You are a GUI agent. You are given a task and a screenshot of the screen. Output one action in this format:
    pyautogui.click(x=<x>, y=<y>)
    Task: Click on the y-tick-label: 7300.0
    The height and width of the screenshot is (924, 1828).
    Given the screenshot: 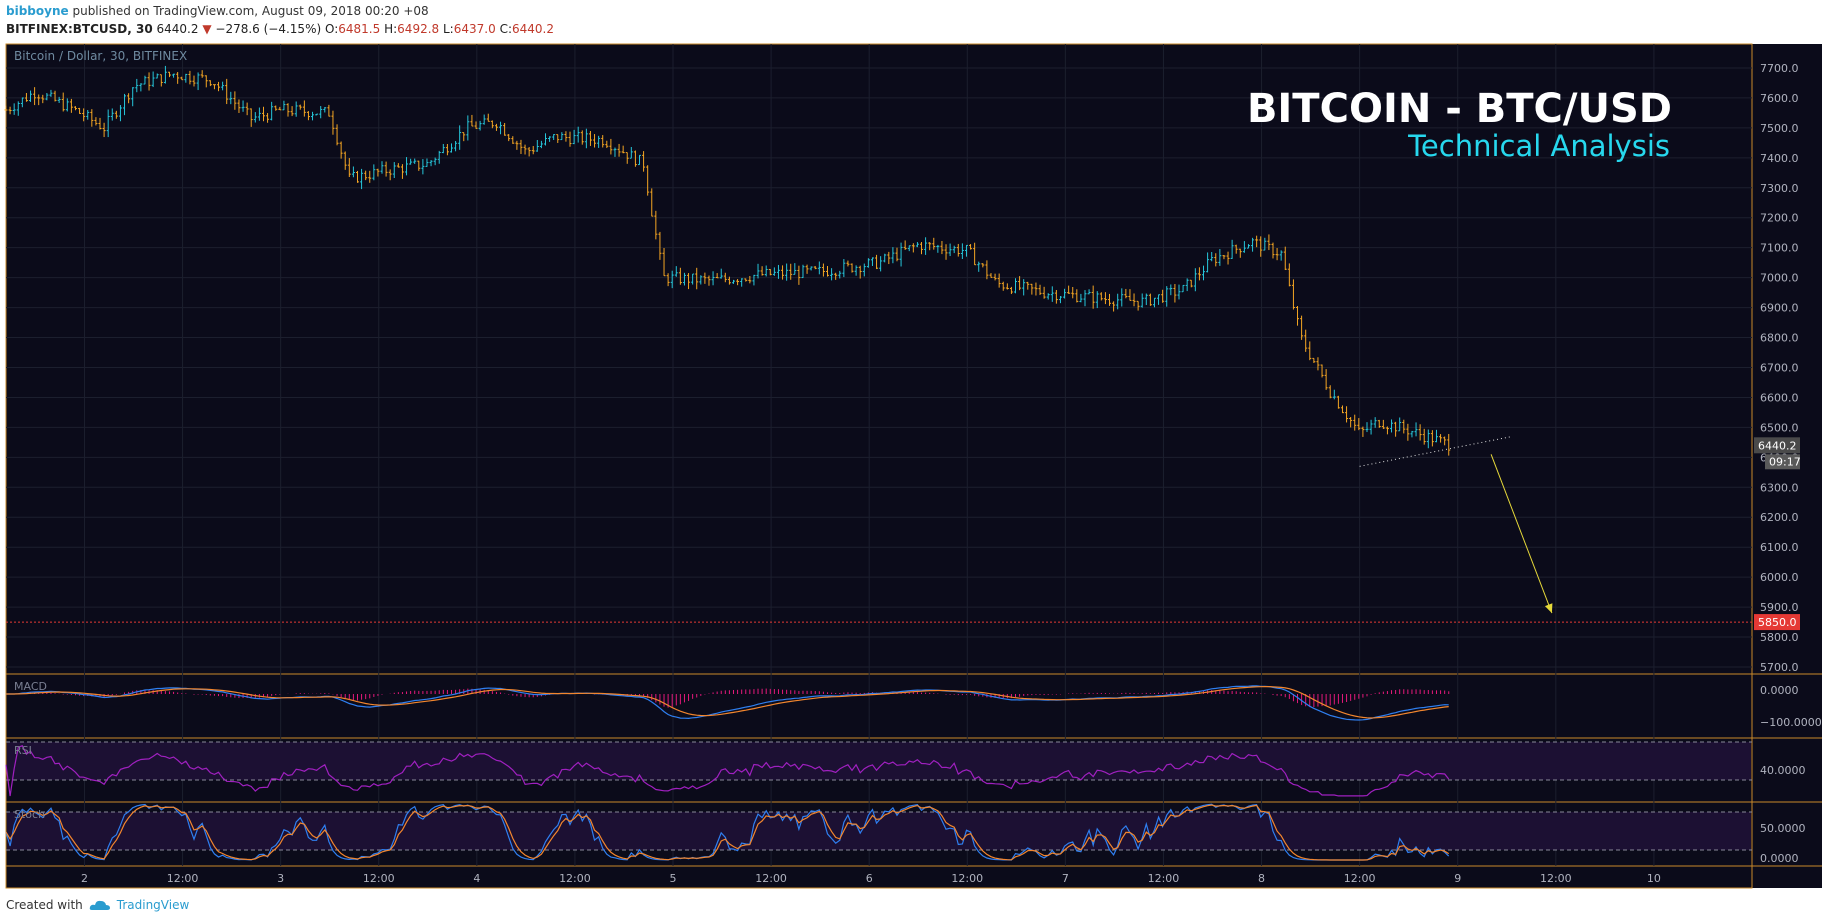 What is the action you would take?
    pyautogui.click(x=1779, y=188)
    